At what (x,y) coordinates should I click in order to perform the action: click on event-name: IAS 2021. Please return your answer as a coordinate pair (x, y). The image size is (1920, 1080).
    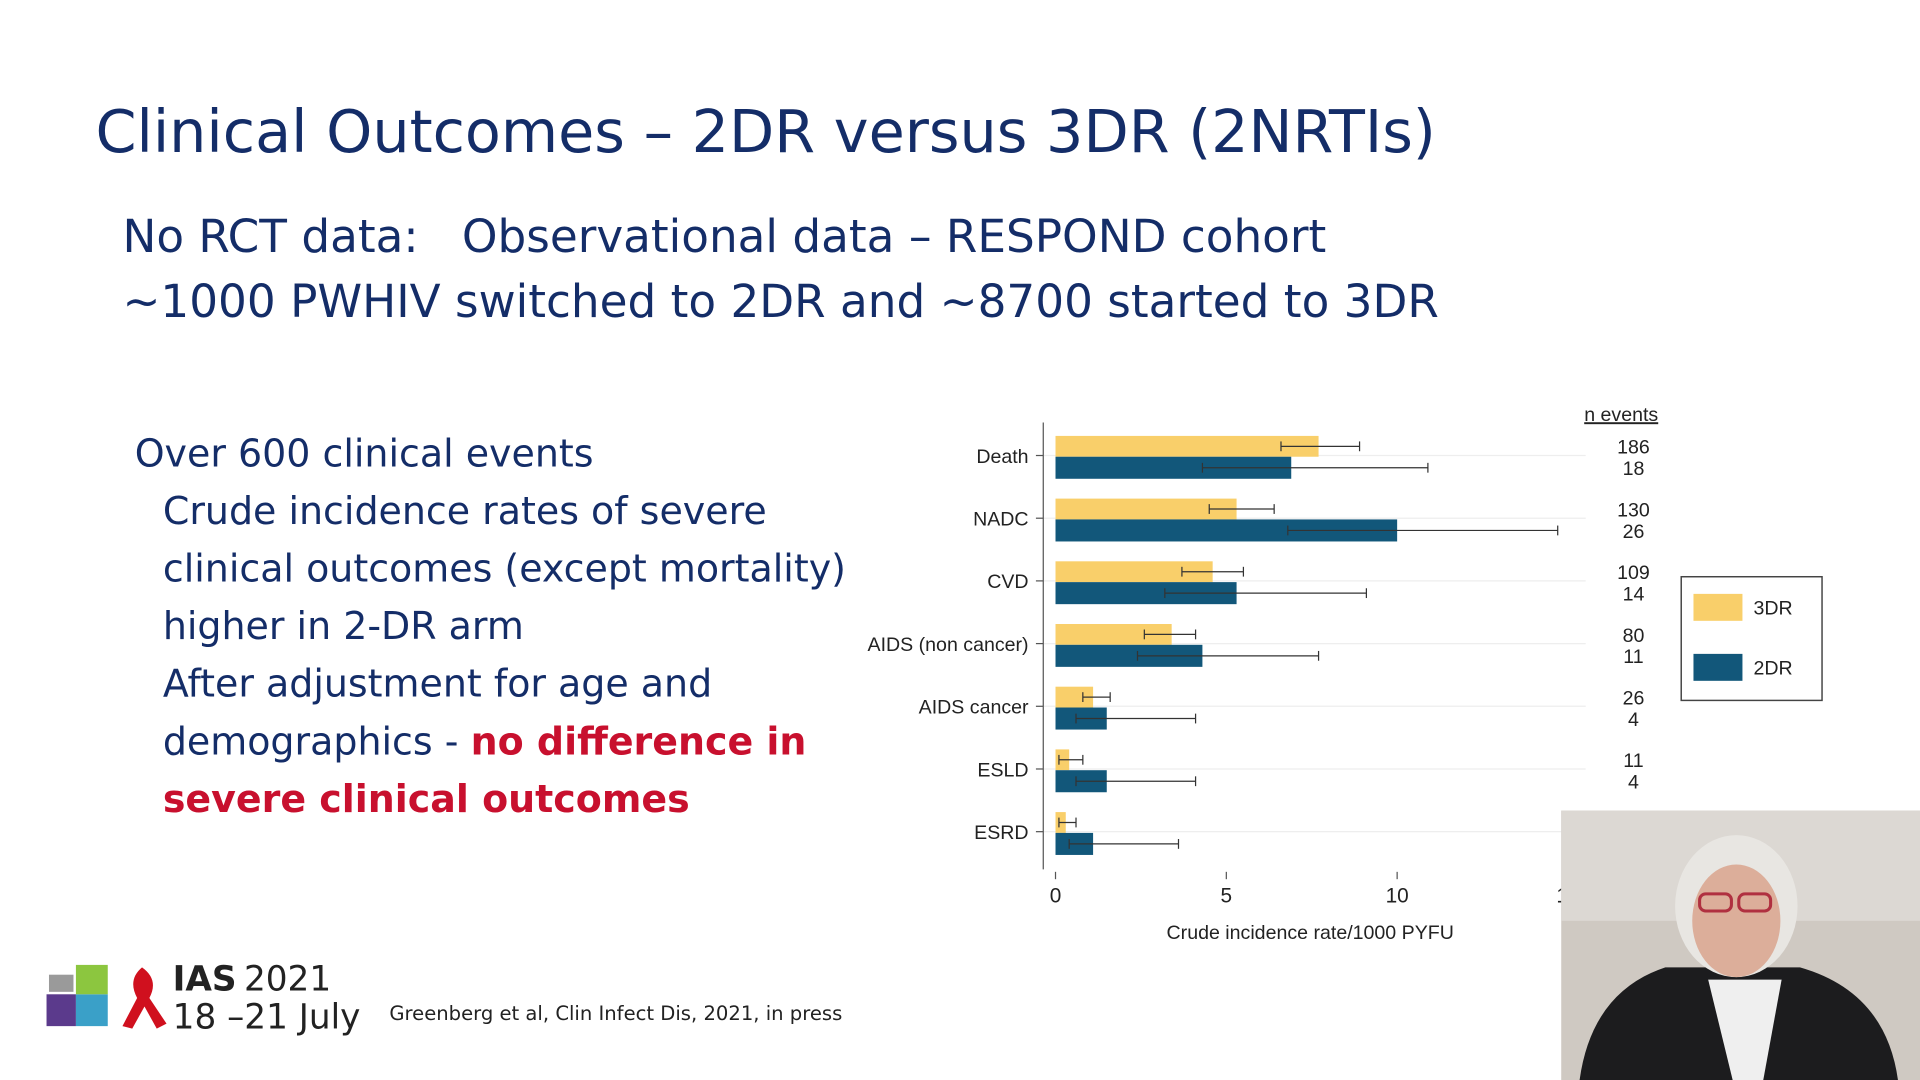
    Looking at the image, I should click on (252, 980).